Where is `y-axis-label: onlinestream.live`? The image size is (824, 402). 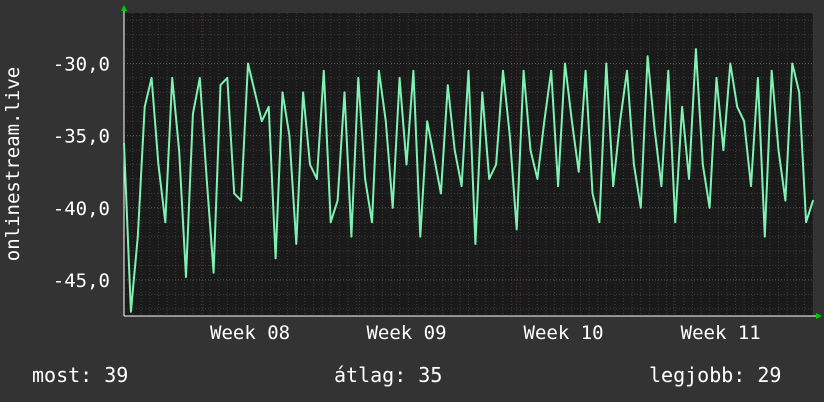 y-axis-label: onlinestream.live is located at coordinates (13, 164).